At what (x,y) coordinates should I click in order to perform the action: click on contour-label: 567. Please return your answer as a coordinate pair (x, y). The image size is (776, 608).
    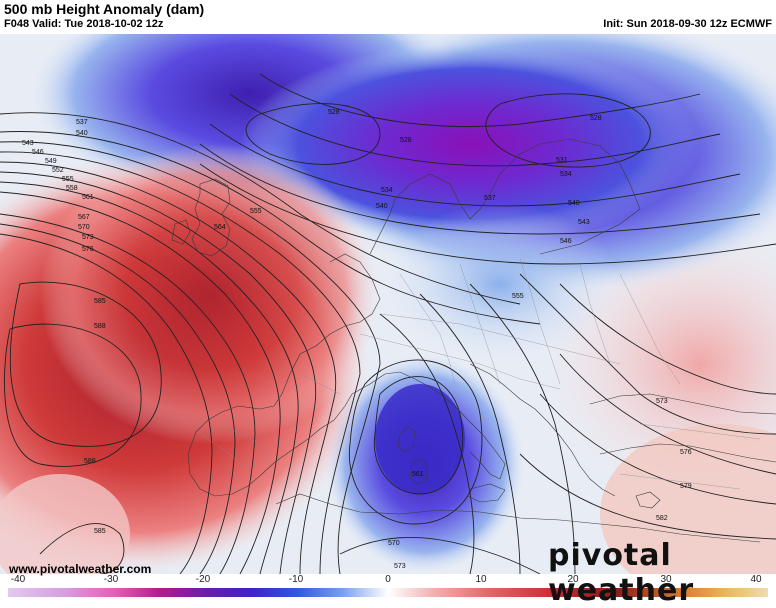
    Looking at the image, I should click on (84, 217).